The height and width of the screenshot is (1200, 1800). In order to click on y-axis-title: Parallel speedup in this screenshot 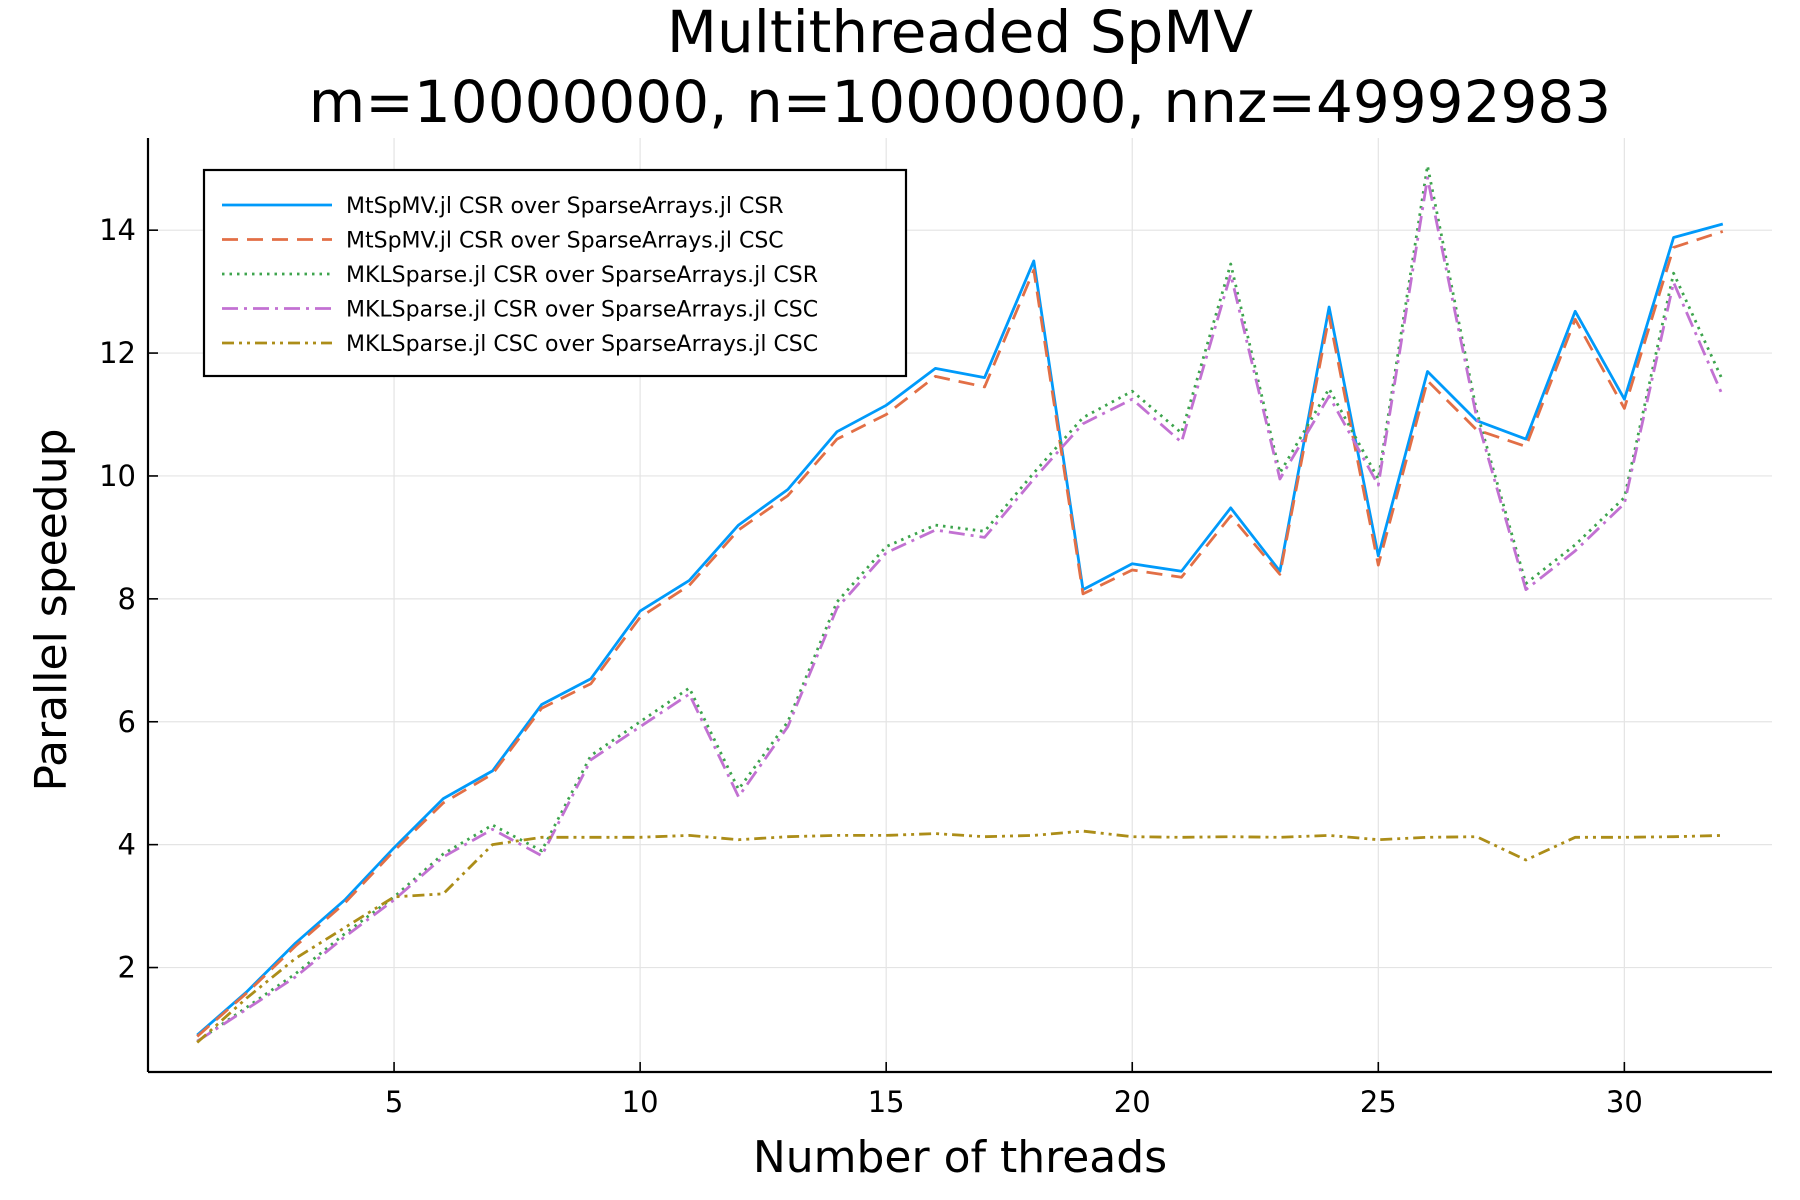, I will do `click(51, 609)`.